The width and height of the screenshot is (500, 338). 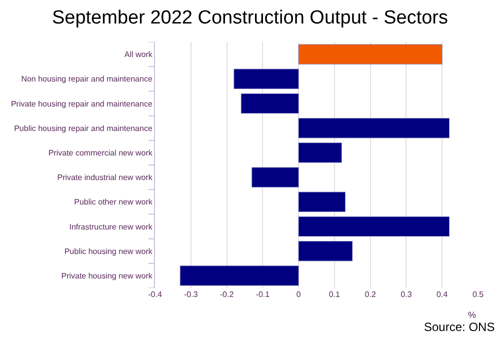 I want to click on y-tick-label: Private housing new work, so click(x=107, y=276).